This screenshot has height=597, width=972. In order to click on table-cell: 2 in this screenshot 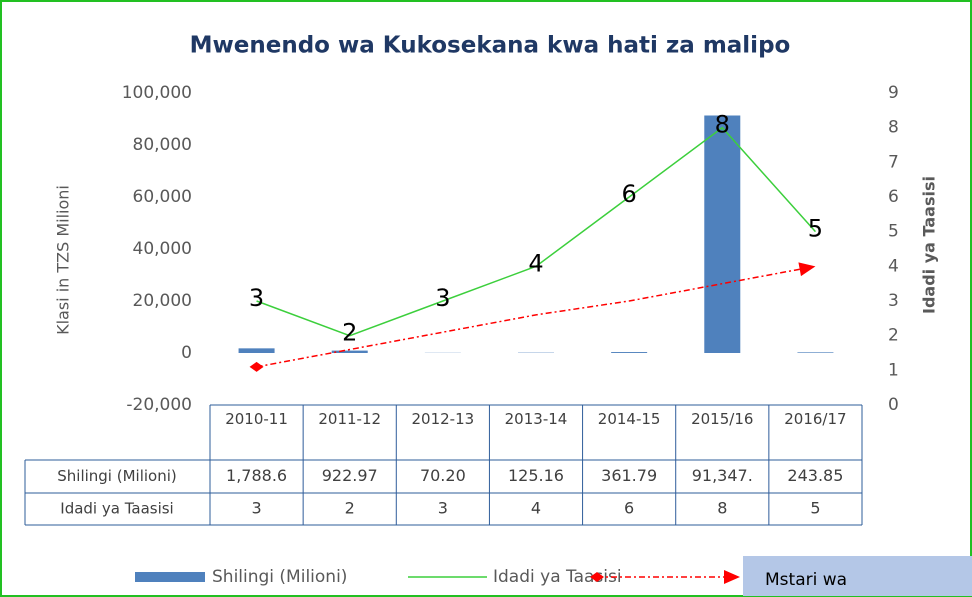, I will do `click(350, 508)`.